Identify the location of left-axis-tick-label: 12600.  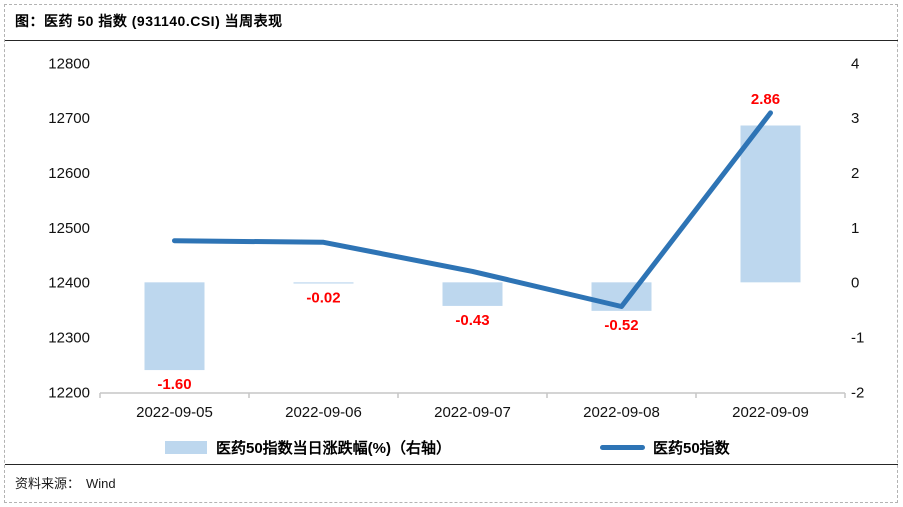
(69, 173).